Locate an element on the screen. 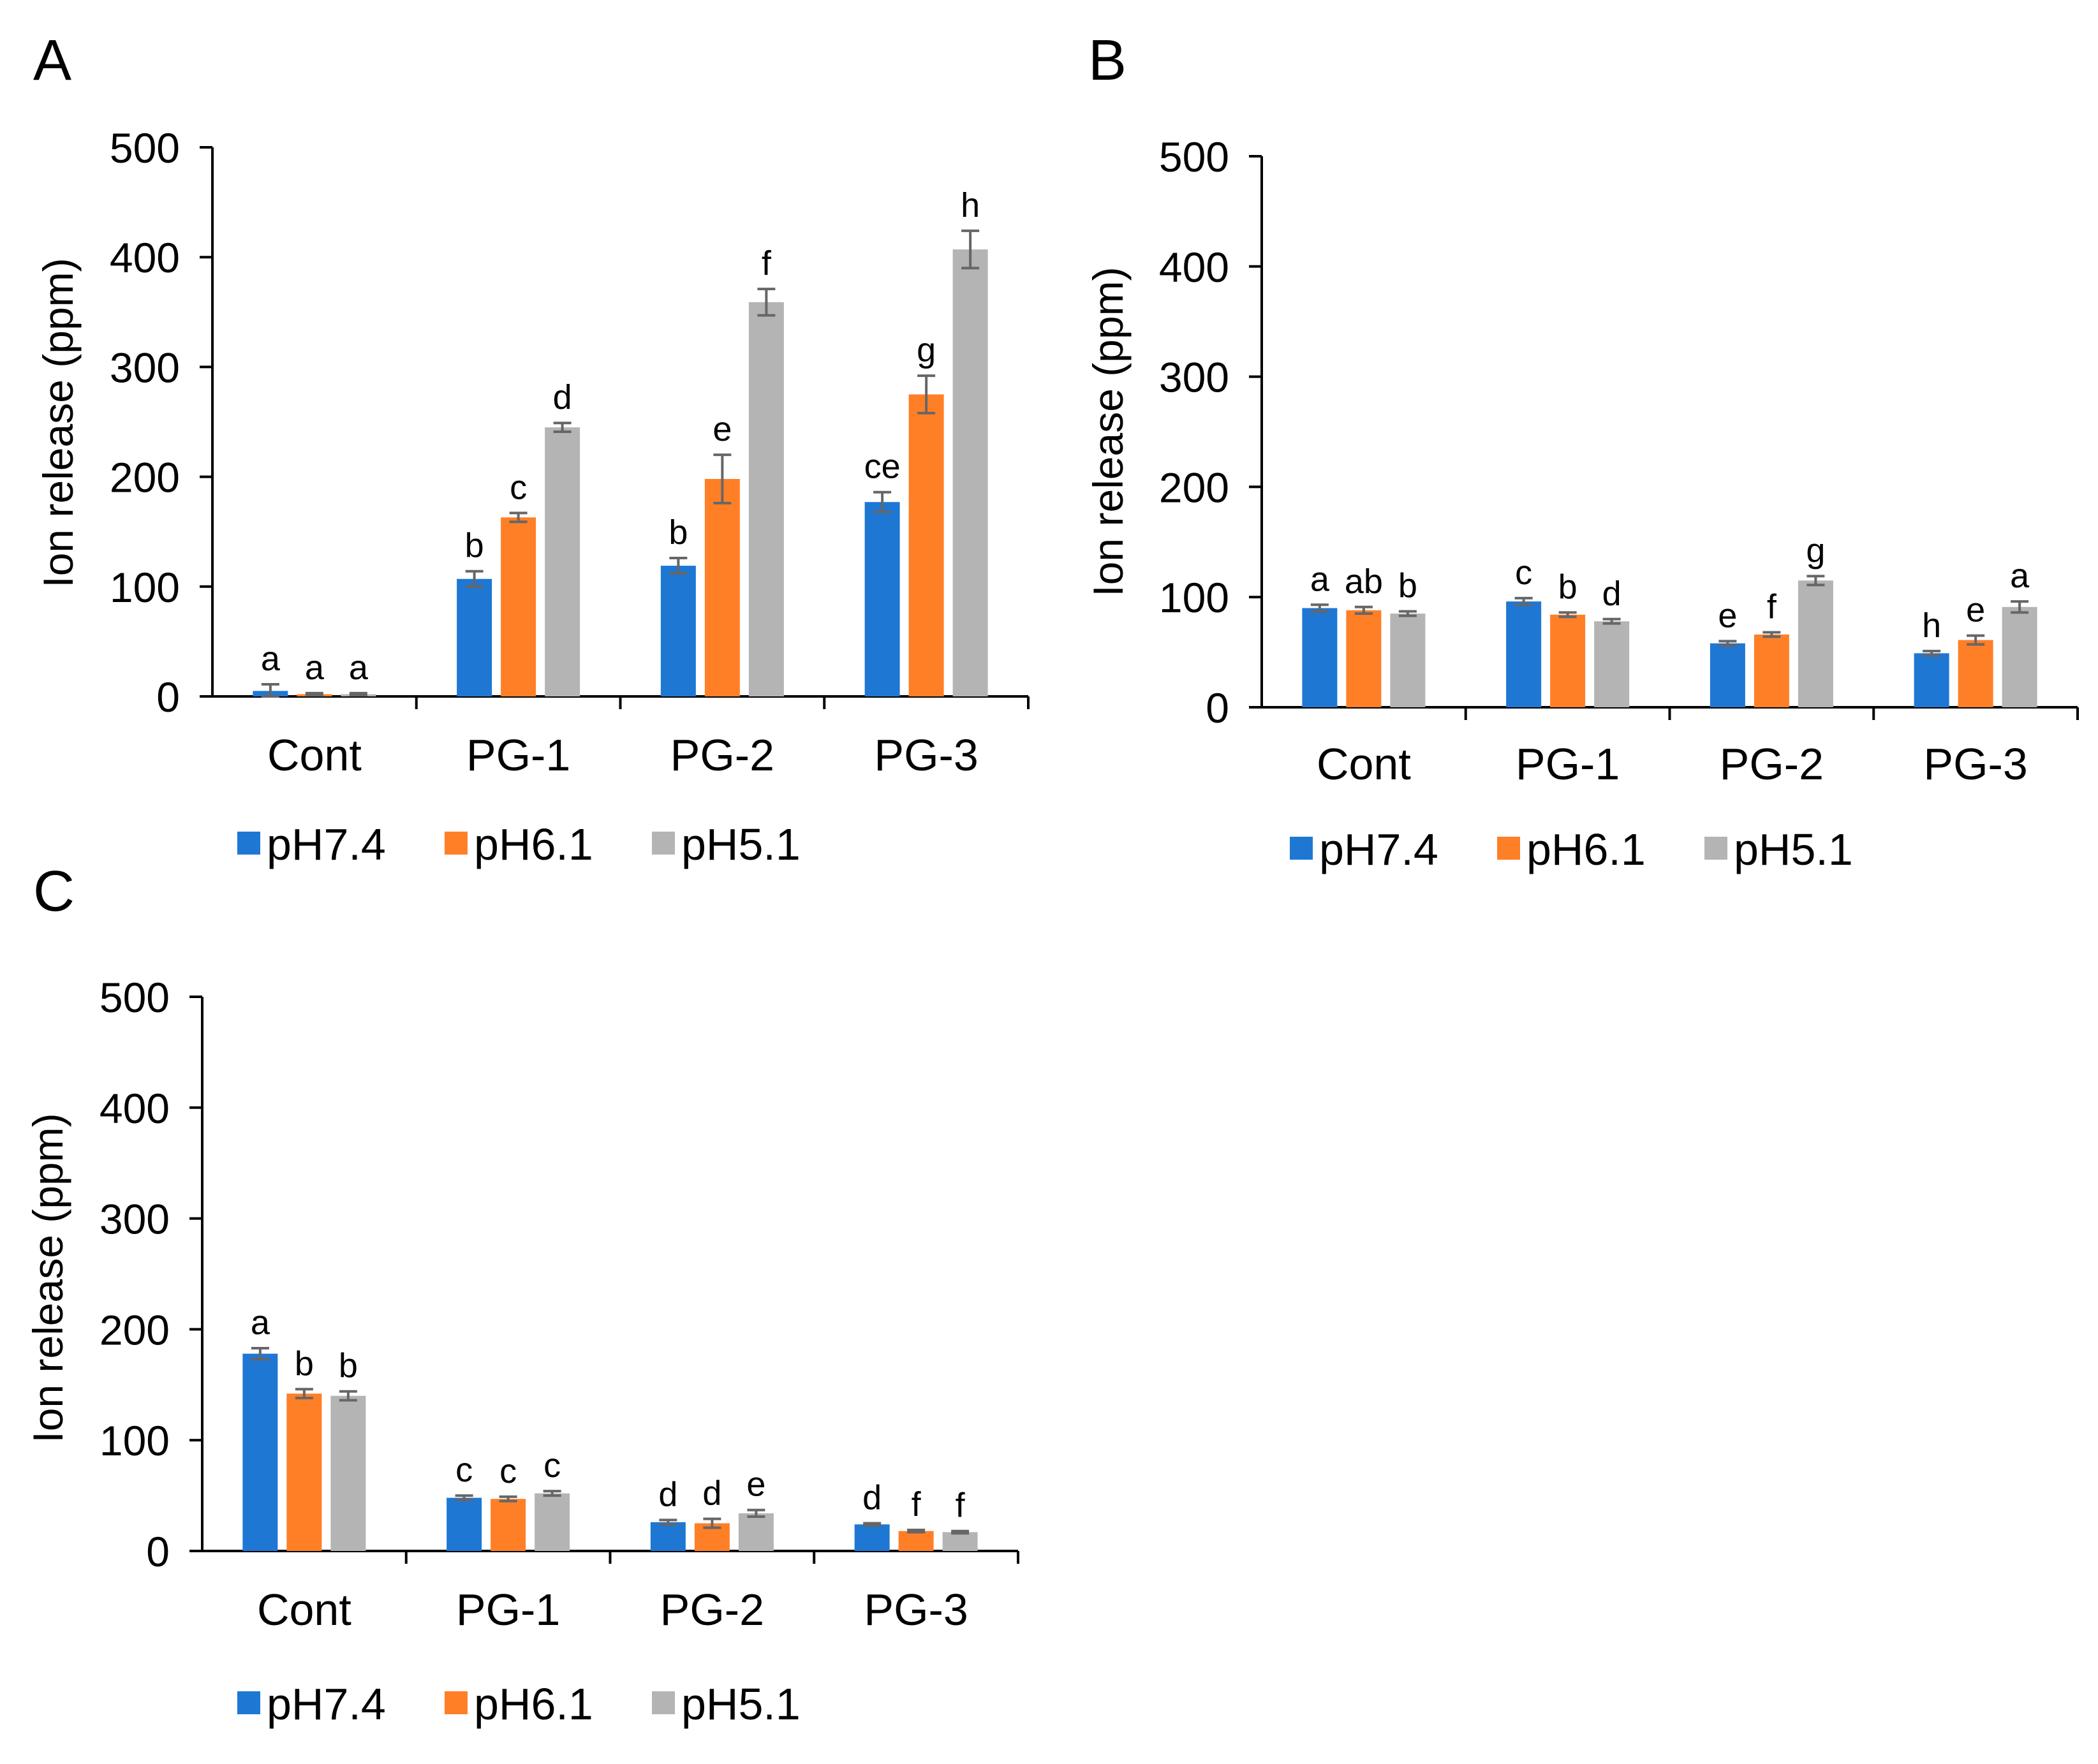 The width and height of the screenshot is (2098, 1764). panel-label: B is located at coordinates (1108, 60).